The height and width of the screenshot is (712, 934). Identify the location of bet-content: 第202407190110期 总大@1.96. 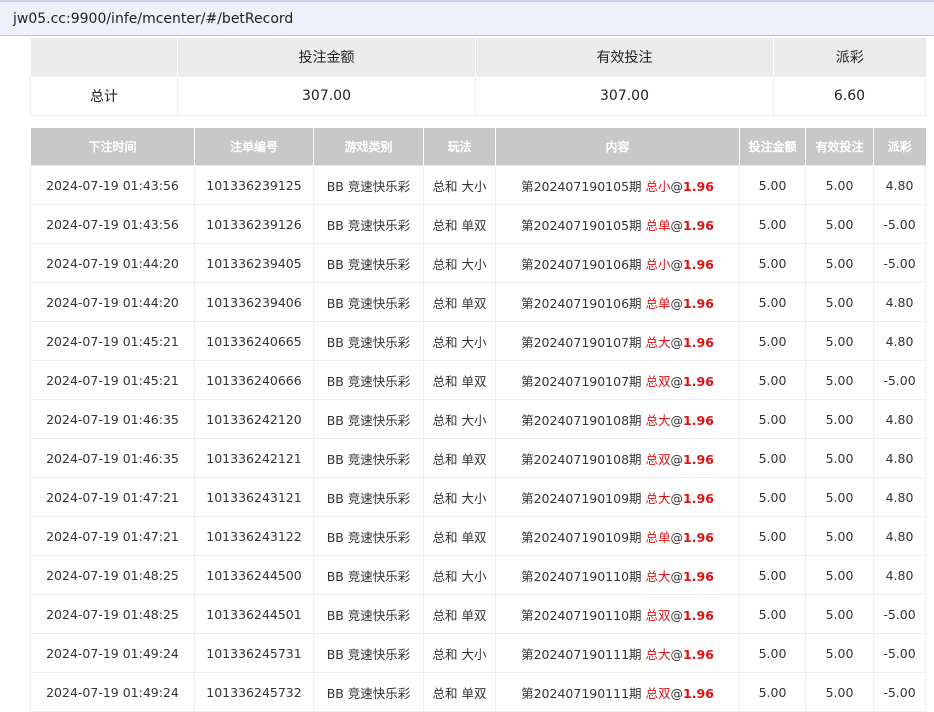
(617, 575).